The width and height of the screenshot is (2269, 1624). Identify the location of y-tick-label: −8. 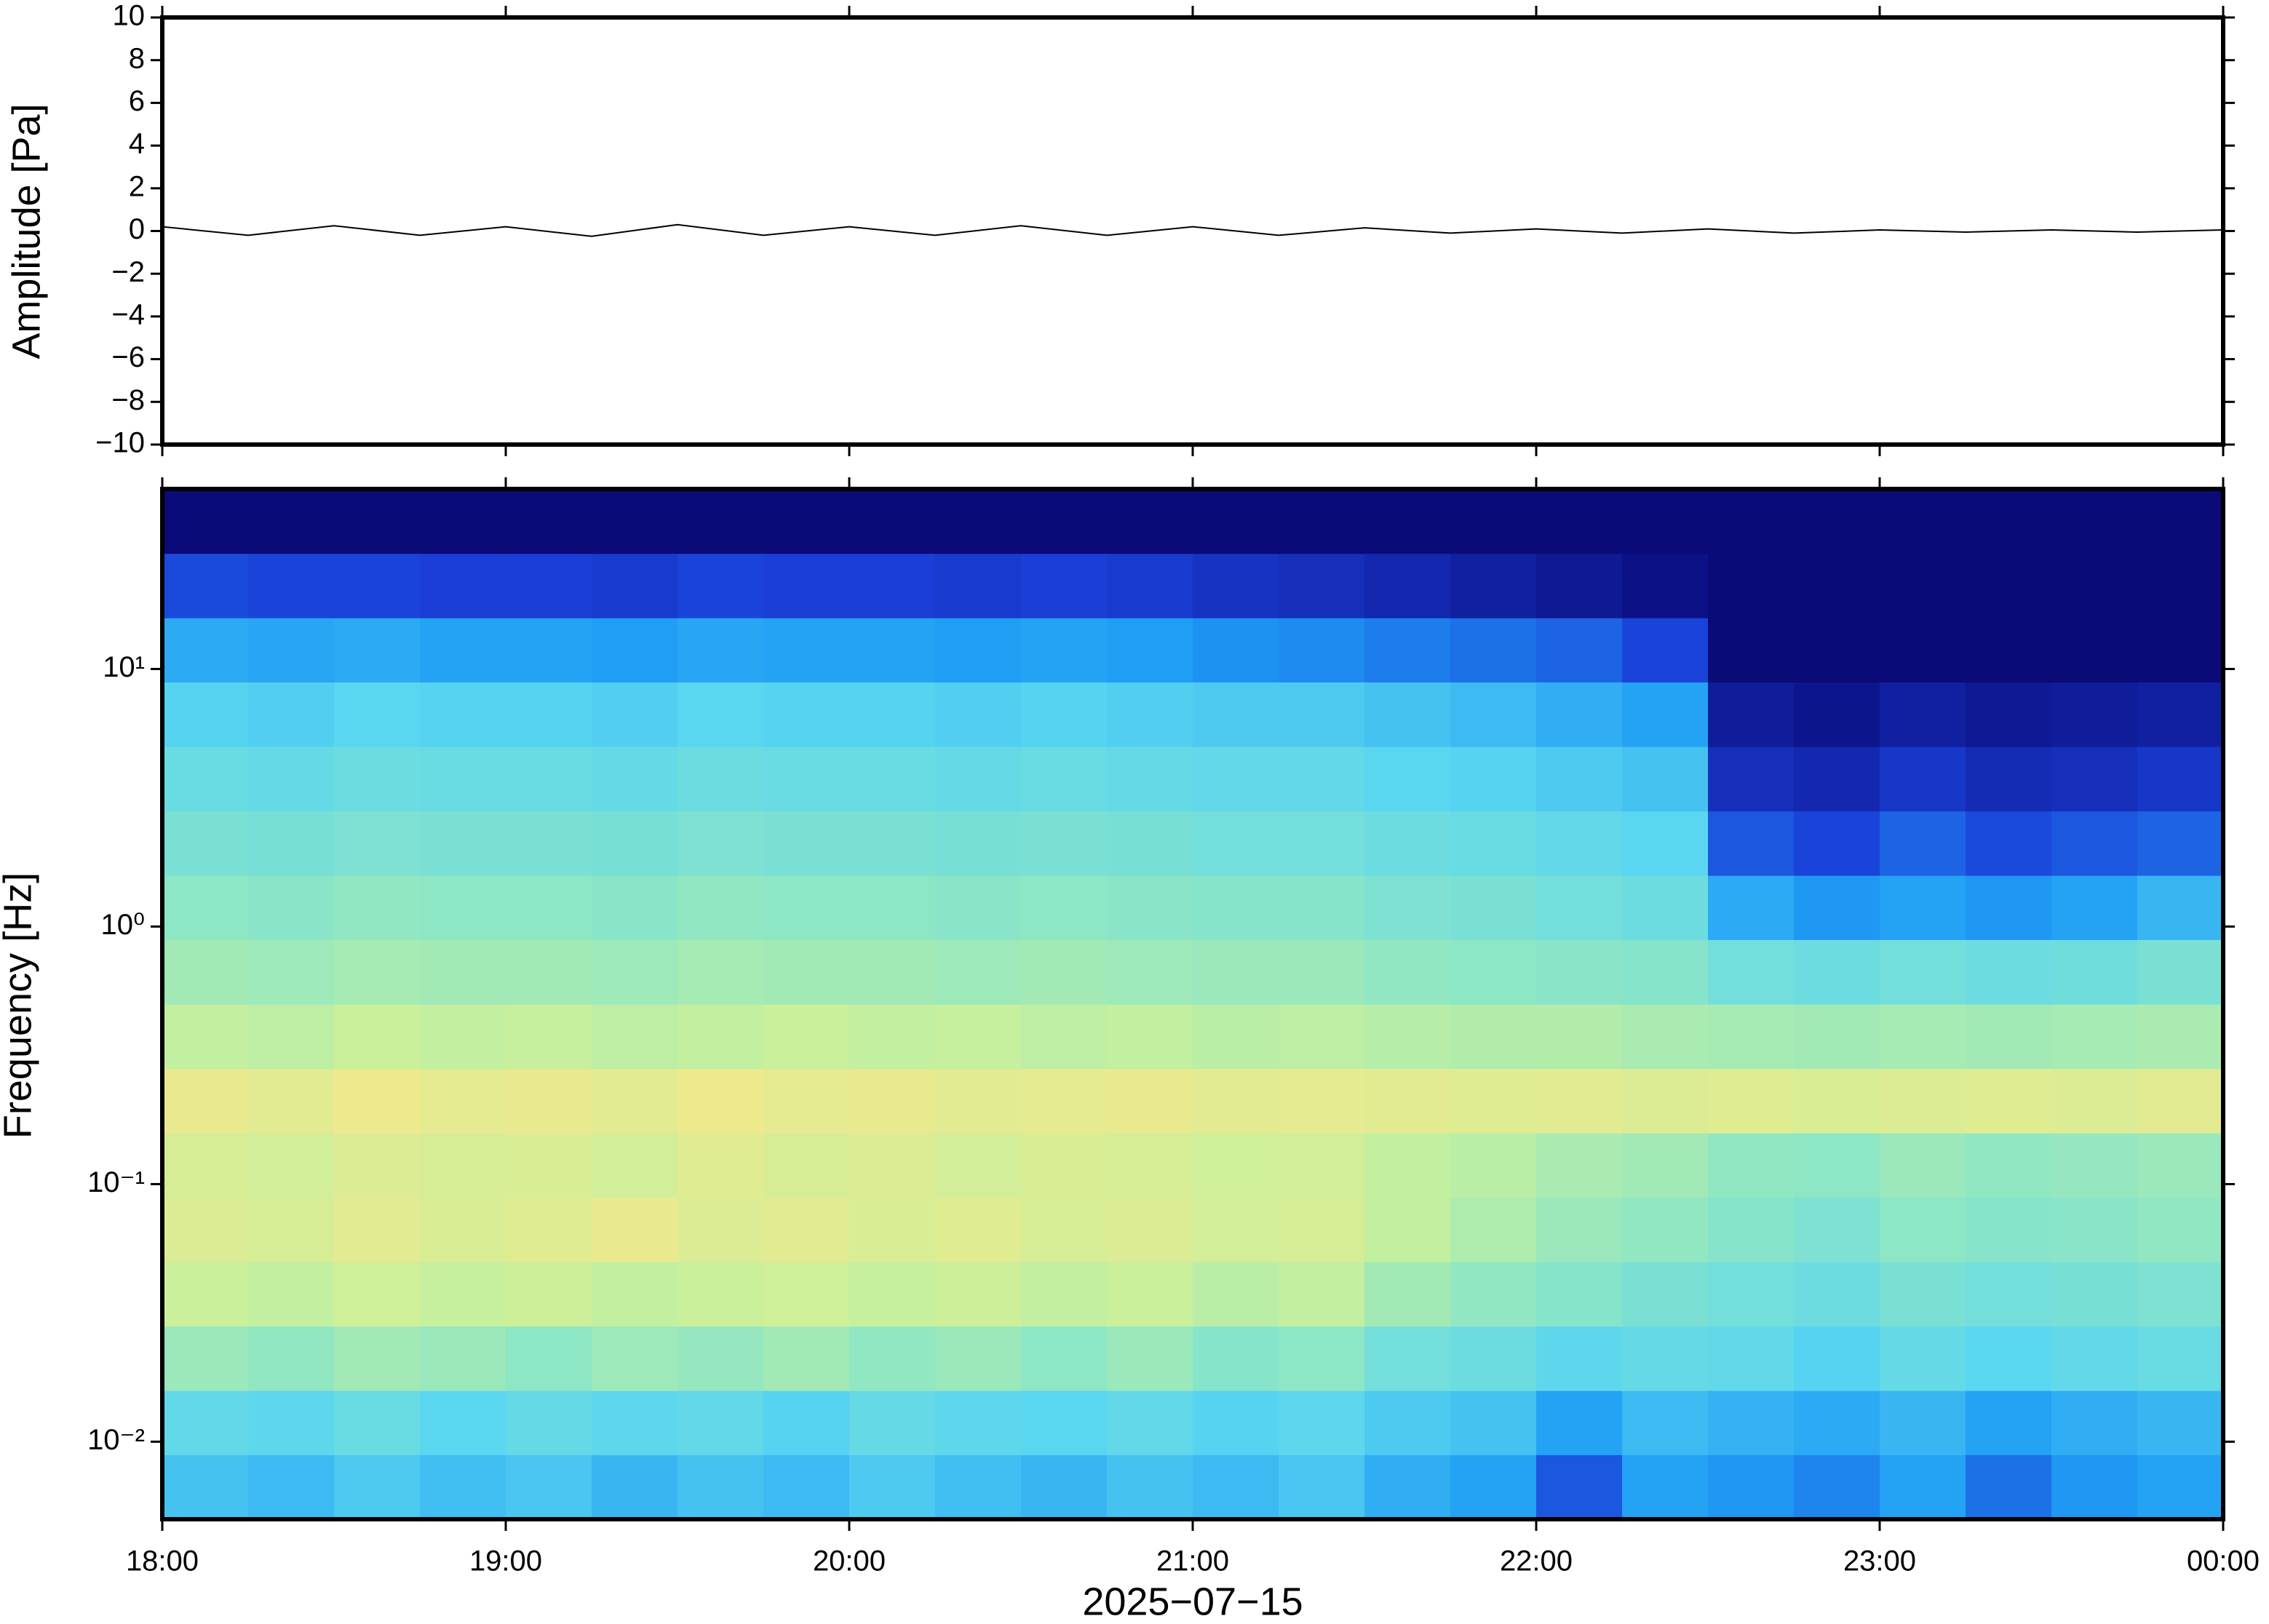
(128, 400).